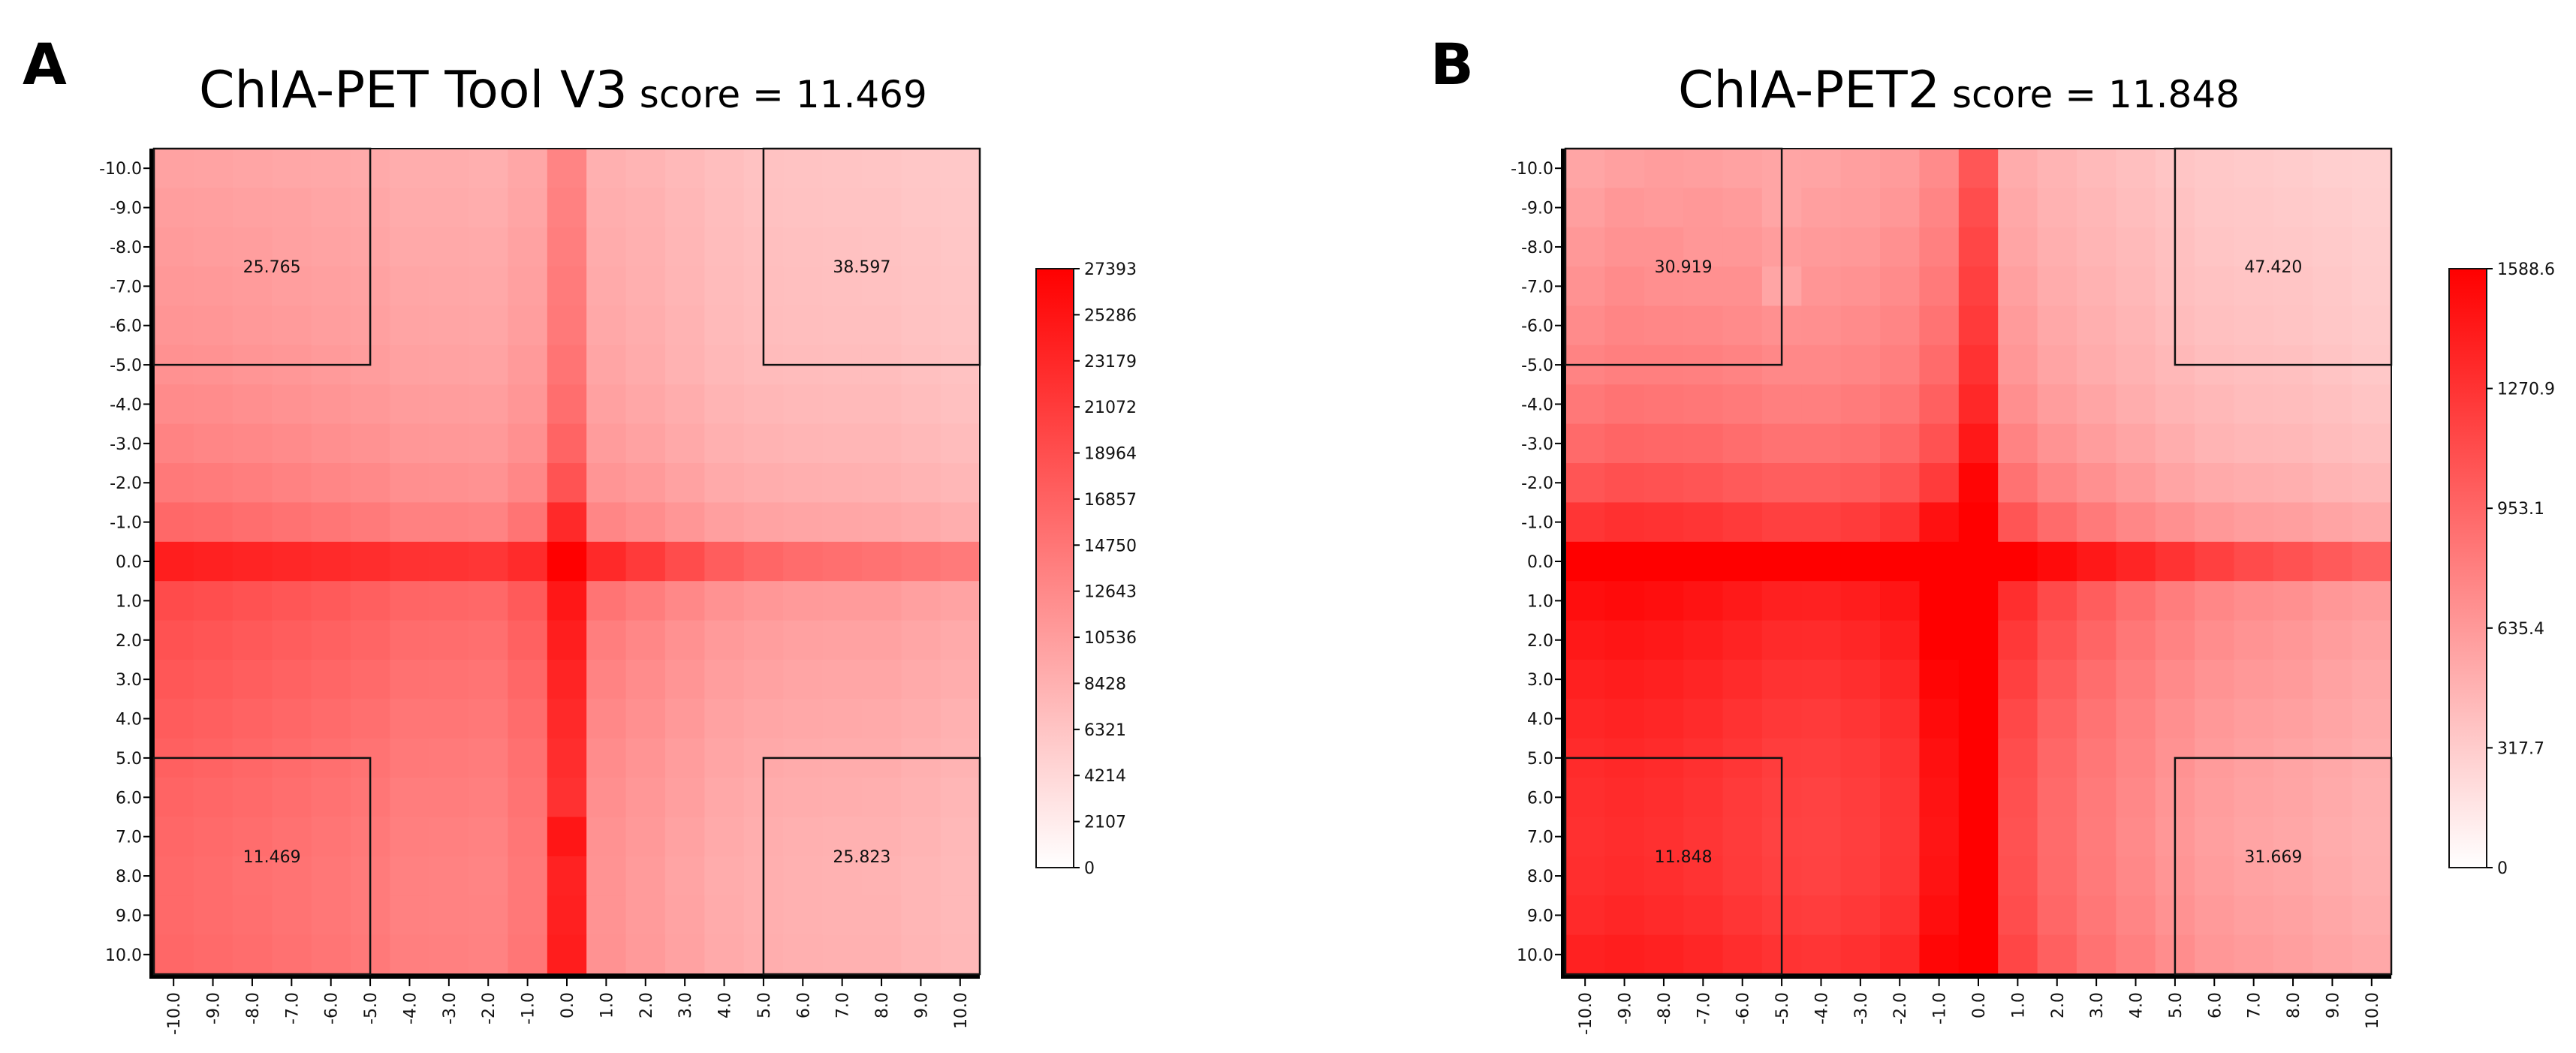  I want to click on corner-value-bottom-left: 11.848, so click(1684, 857).